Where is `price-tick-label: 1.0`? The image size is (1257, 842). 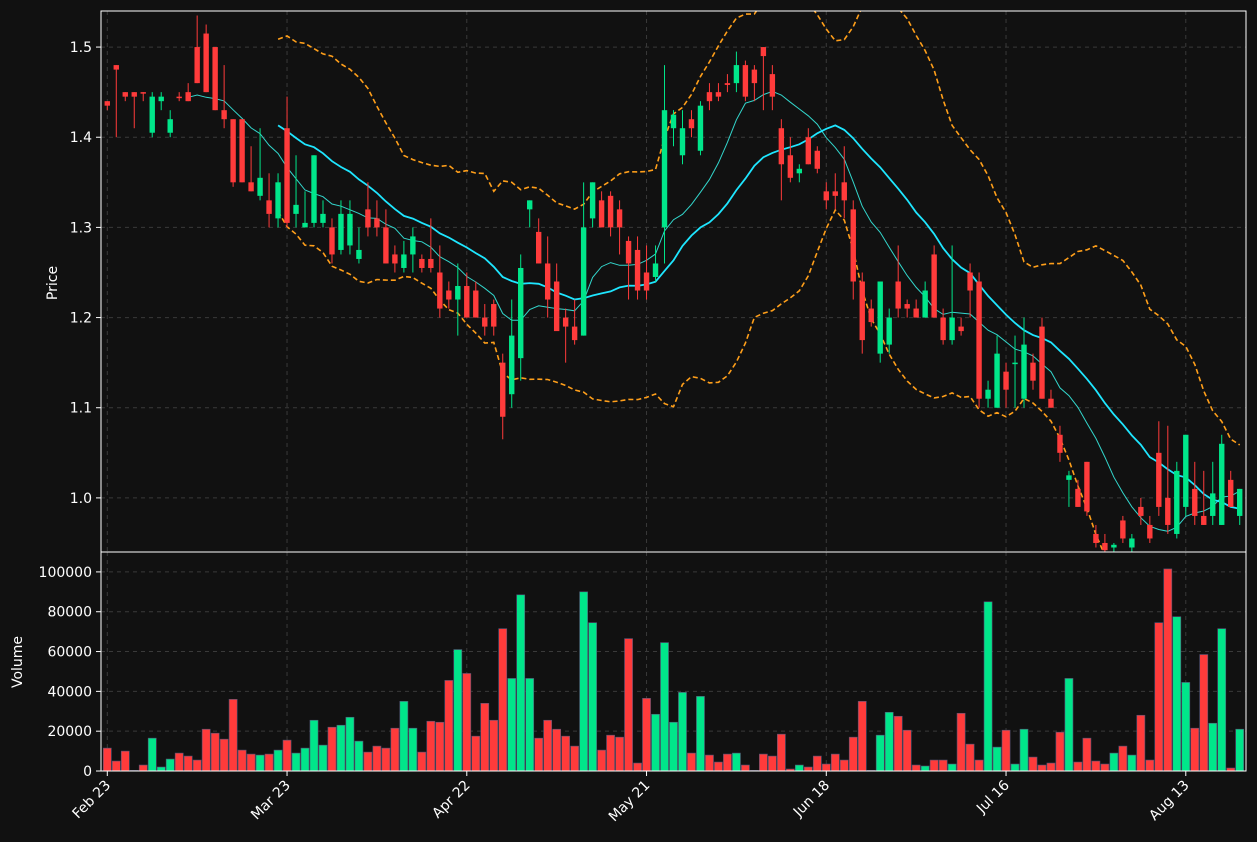
price-tick-label: 1.0 is located at coordinates (81, 499).